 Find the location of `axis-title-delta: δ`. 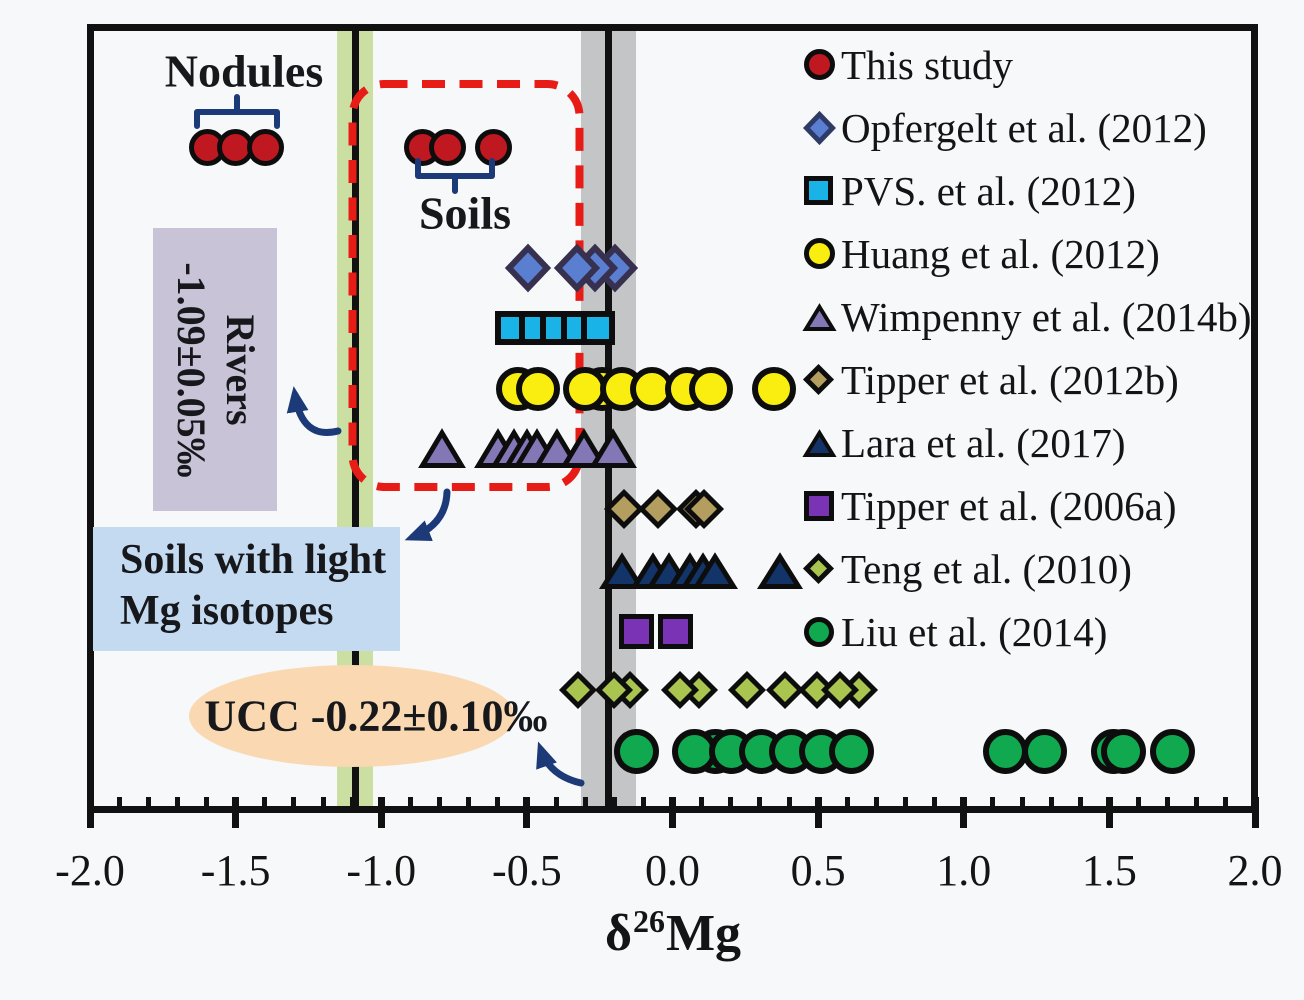

axis-title-delta: δ is located at coordinates (618, 933).